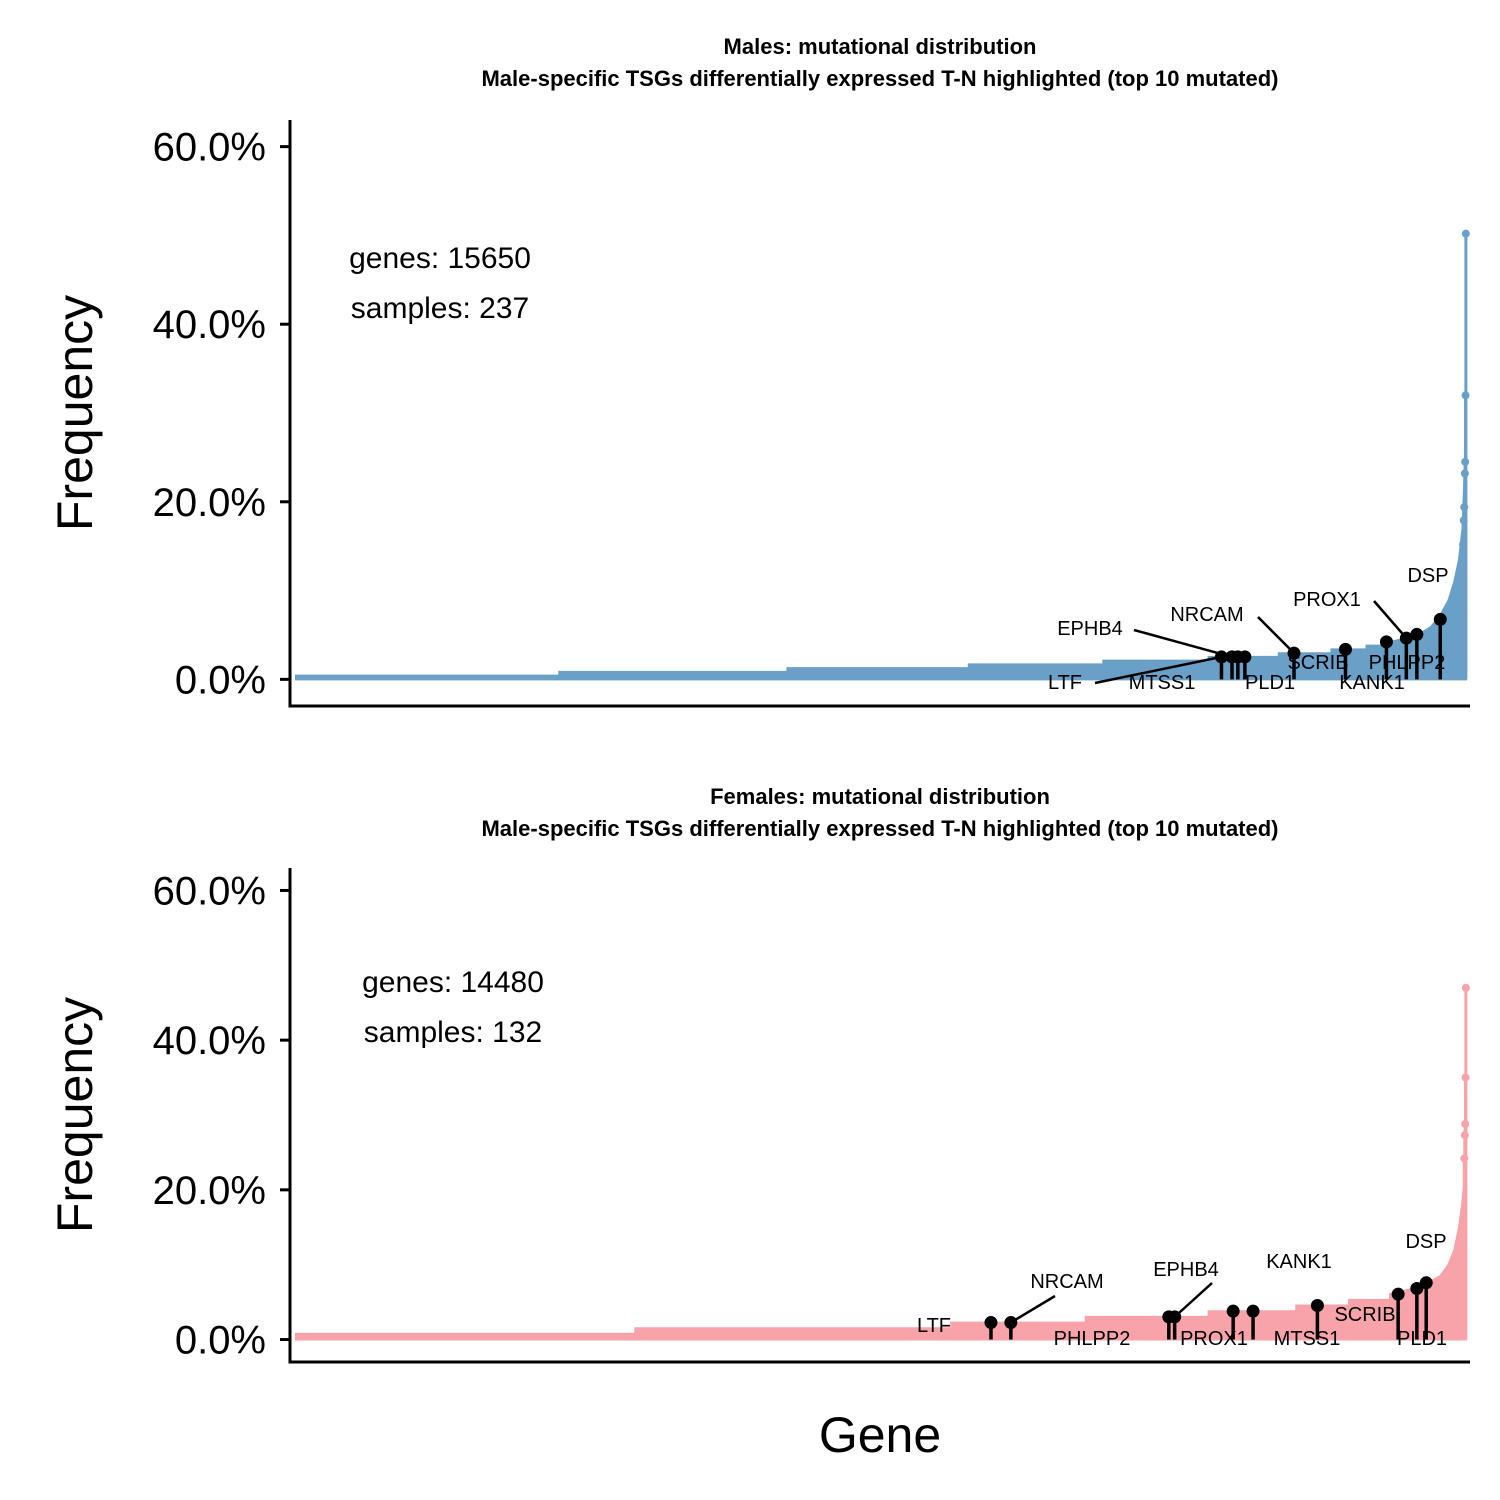 The height and width of the screenshot is (1500, 1500). I want to click on stats-annotation: genes: 14480, so click(453, 982).